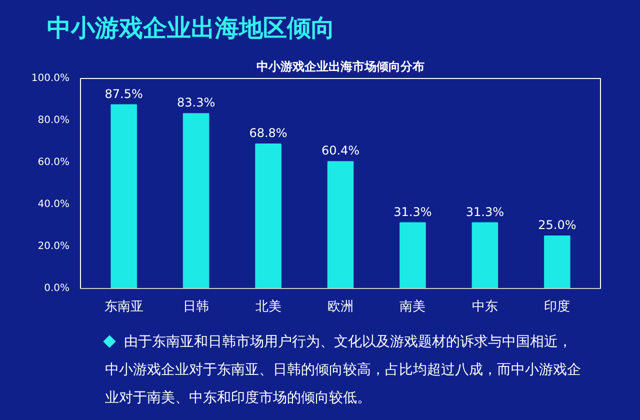 This screenshot has width=640, height=420. What do you see at coordinates (54, 120) in the screenshot?
I see `y-tick-label: 80.0%` at bounding box center [54, 120].